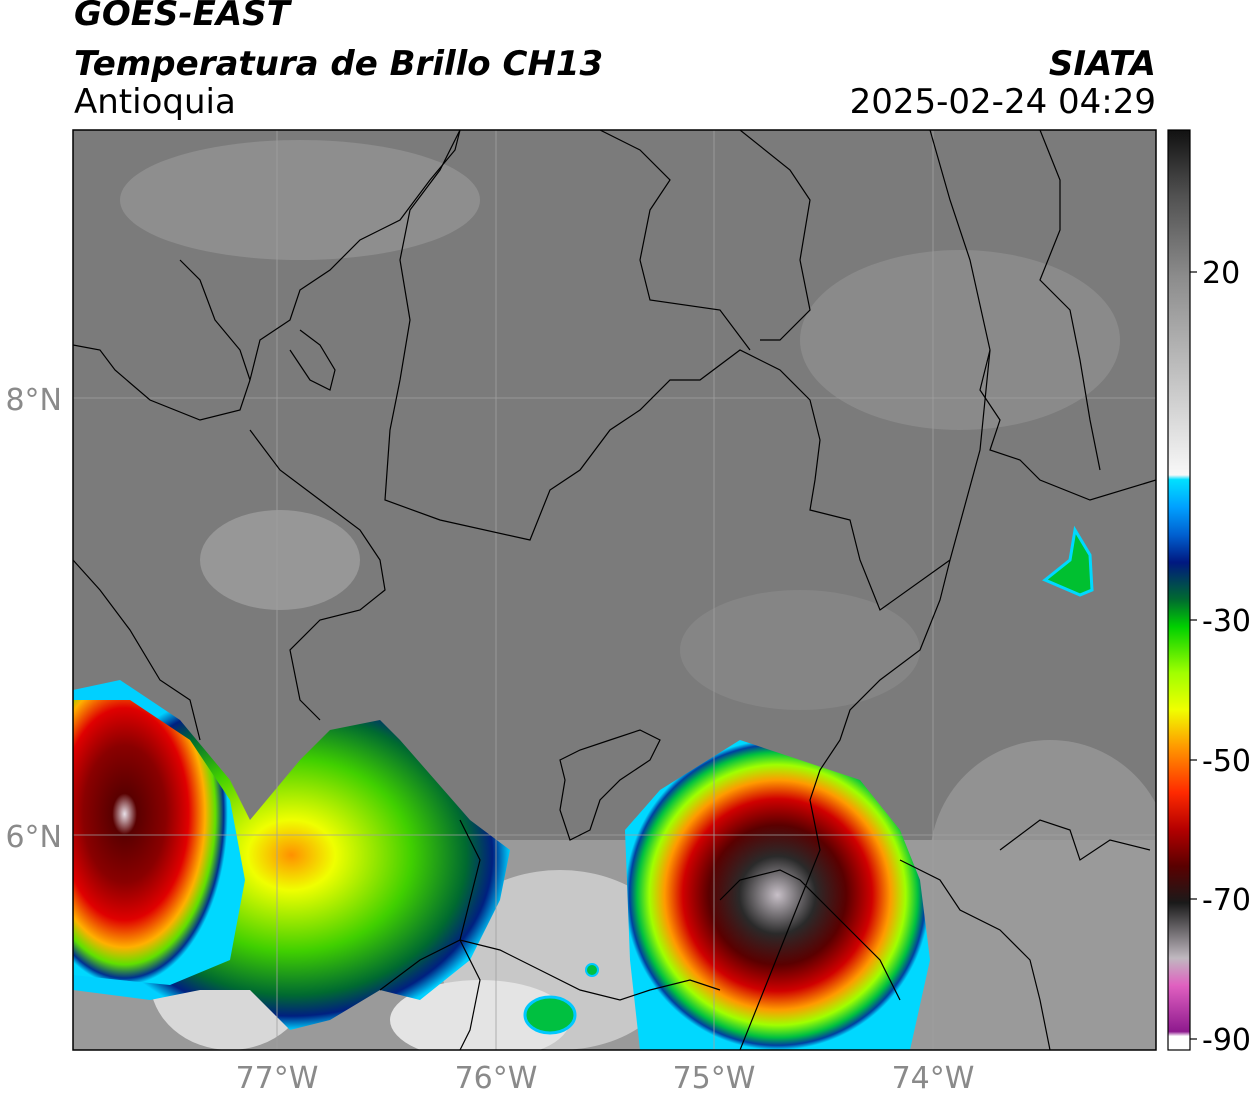 This screenshot has height=1099, width=1252. Describe the element at coordinates (1209, 593) in the screenshot. I see `colorbar: 20 -30 -50 -70 -90` at that location.